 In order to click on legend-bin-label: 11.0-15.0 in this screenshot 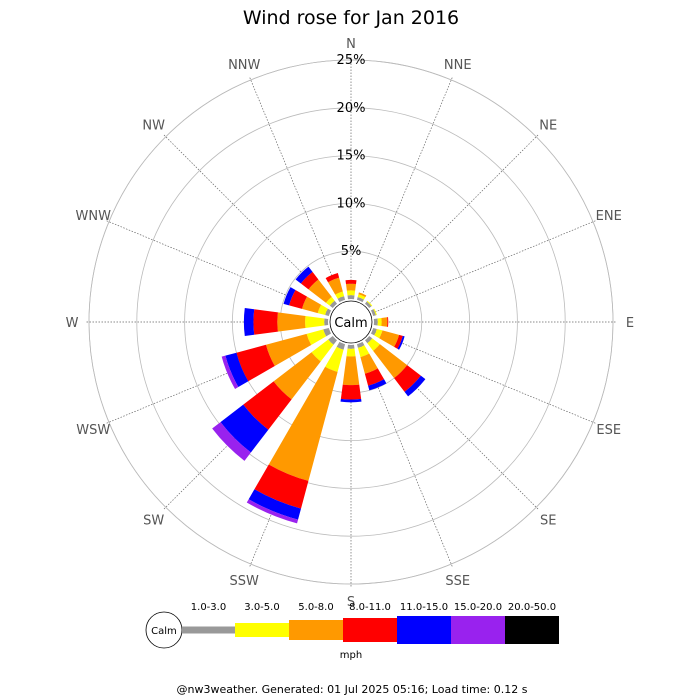, I will do `click(424, 607)`.